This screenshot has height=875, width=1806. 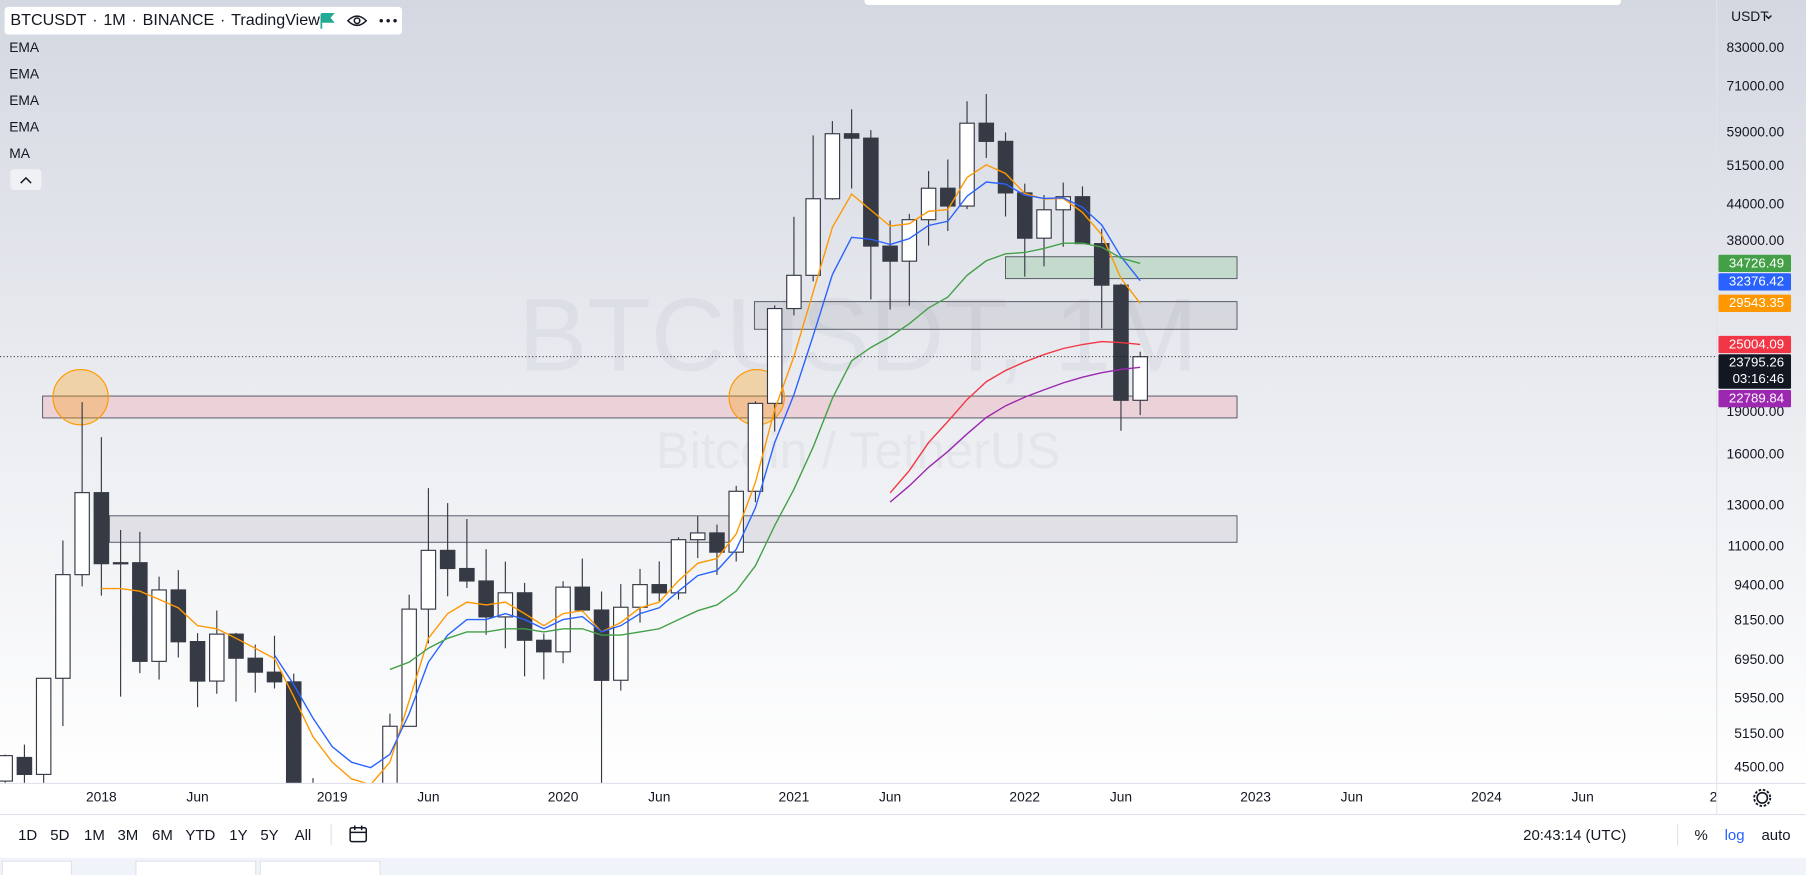 I want to click on interval: 1M, so click(x=114, y=20).